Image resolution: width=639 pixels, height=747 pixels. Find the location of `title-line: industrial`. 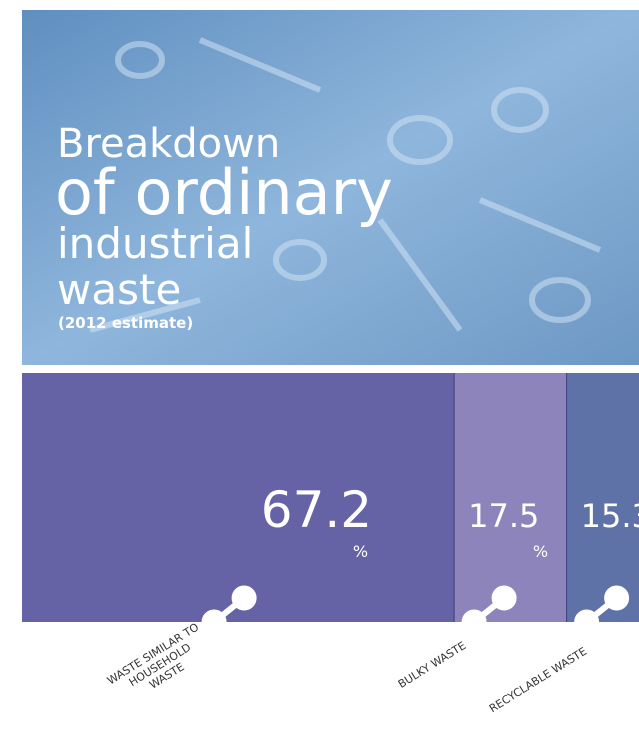

title-line: industrial is located at coordinates (155, 243).